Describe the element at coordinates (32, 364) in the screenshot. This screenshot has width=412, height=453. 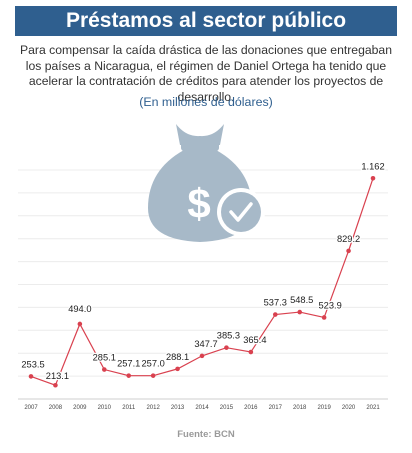
I see `data-label: 253.5` at that location.